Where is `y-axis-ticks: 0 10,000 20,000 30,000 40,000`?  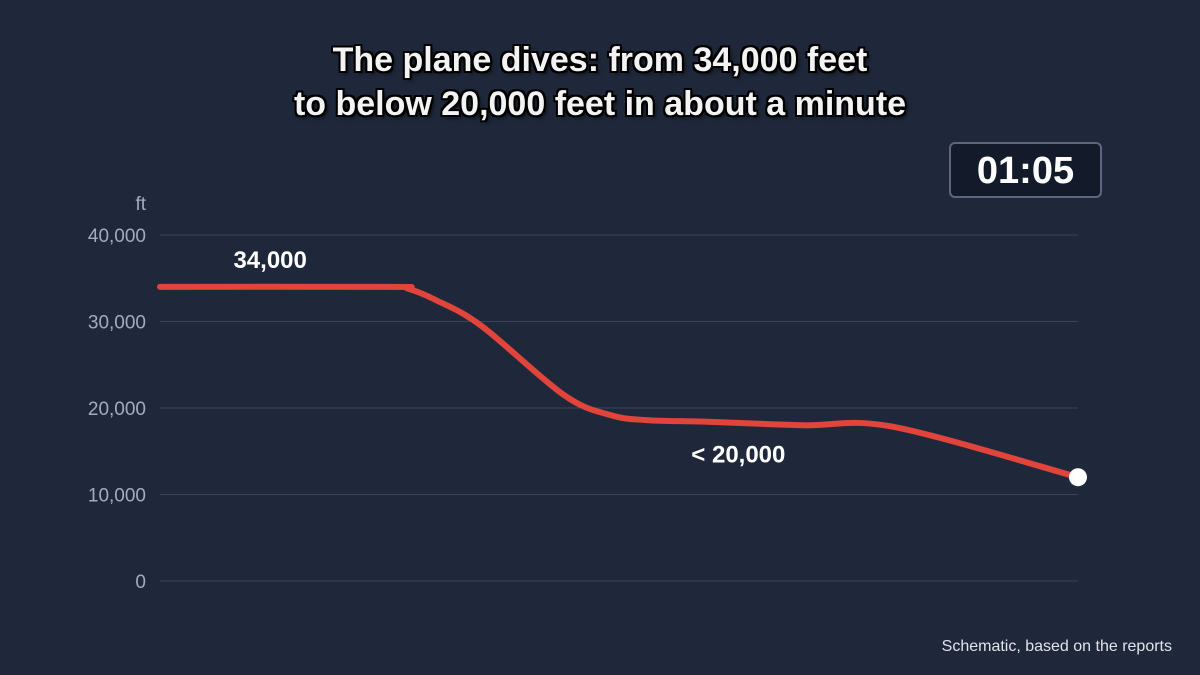
y-axis-ticks: 0 10,000 20,000 30,000 40,000 is located at coordinates (117, 409).